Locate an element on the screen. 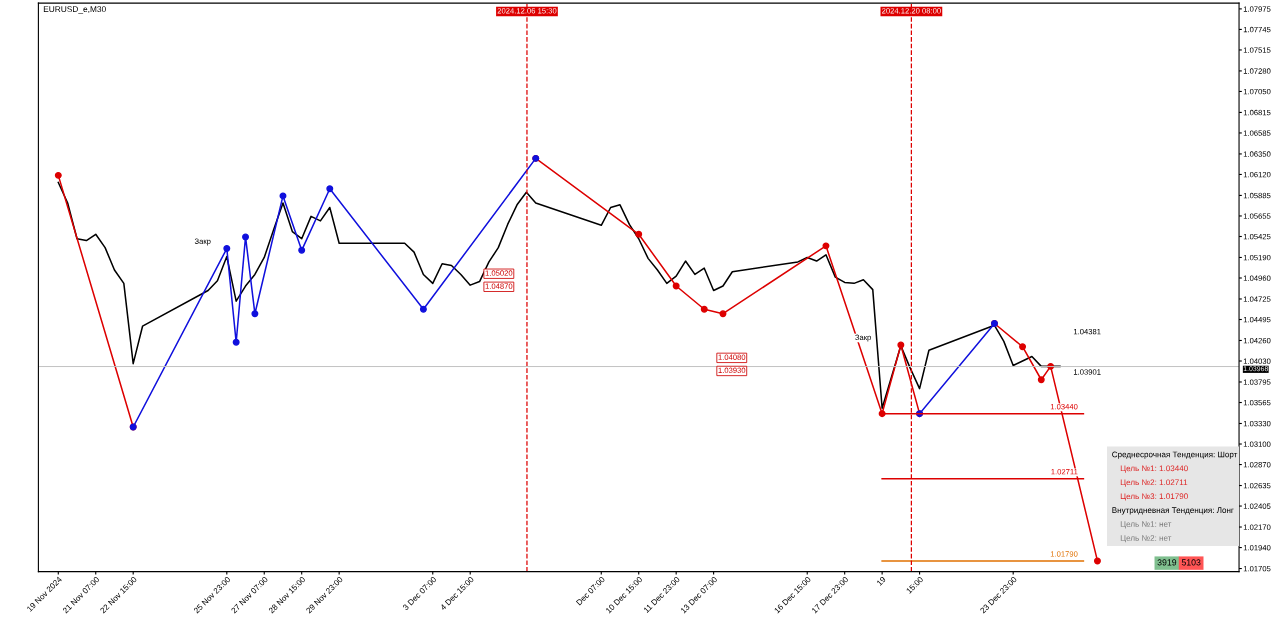 The width and height of the screenshot is (1280, 618). annotation: Цель №2: нет is located at coordinates (1146, 539).